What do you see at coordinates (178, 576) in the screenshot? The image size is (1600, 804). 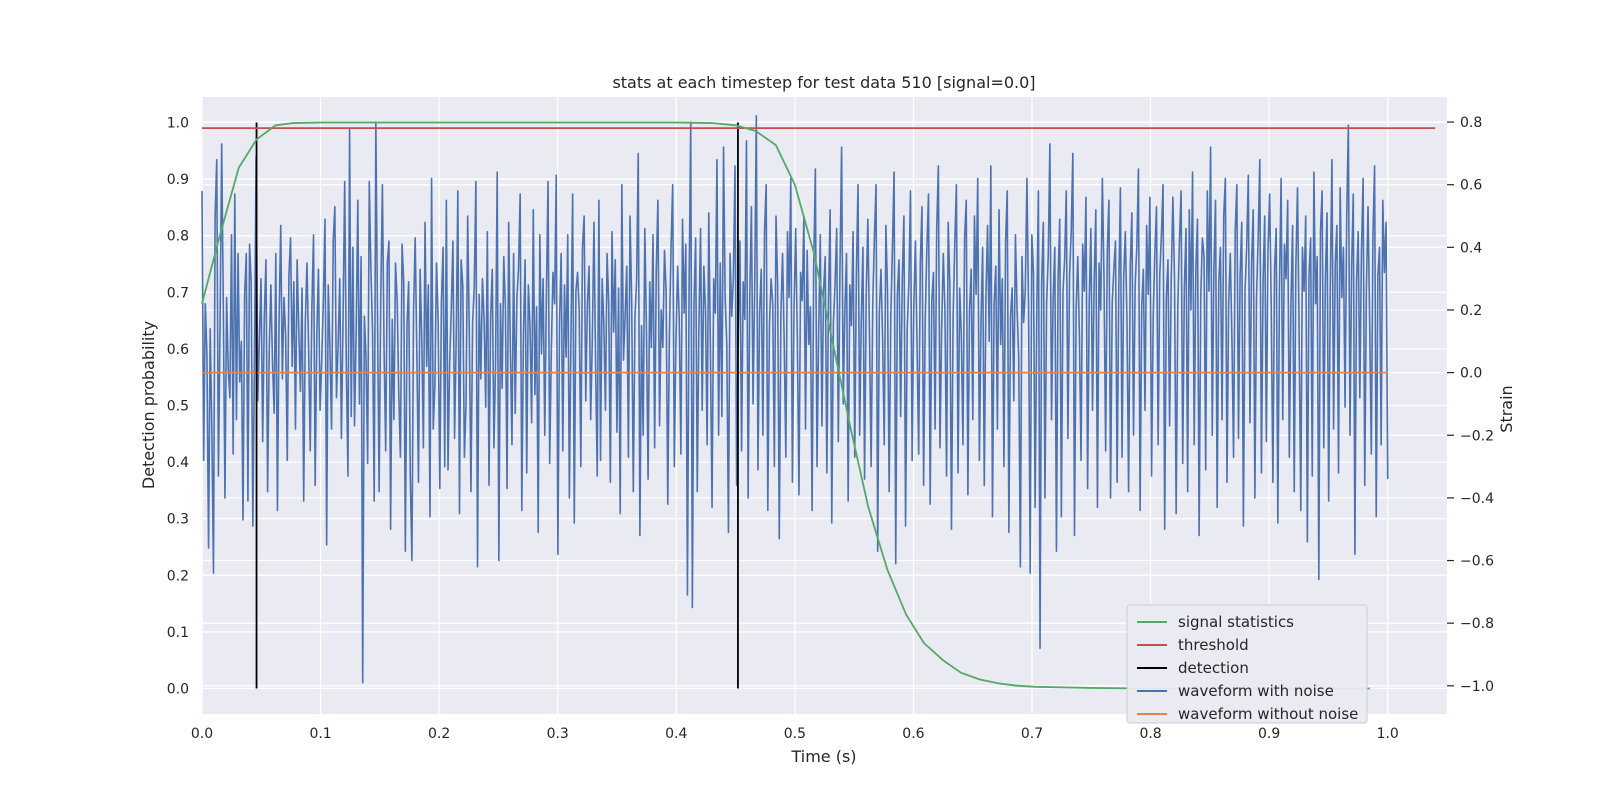 I see `y-tick-label-left: 0.2` at bounding box center [178, 576].